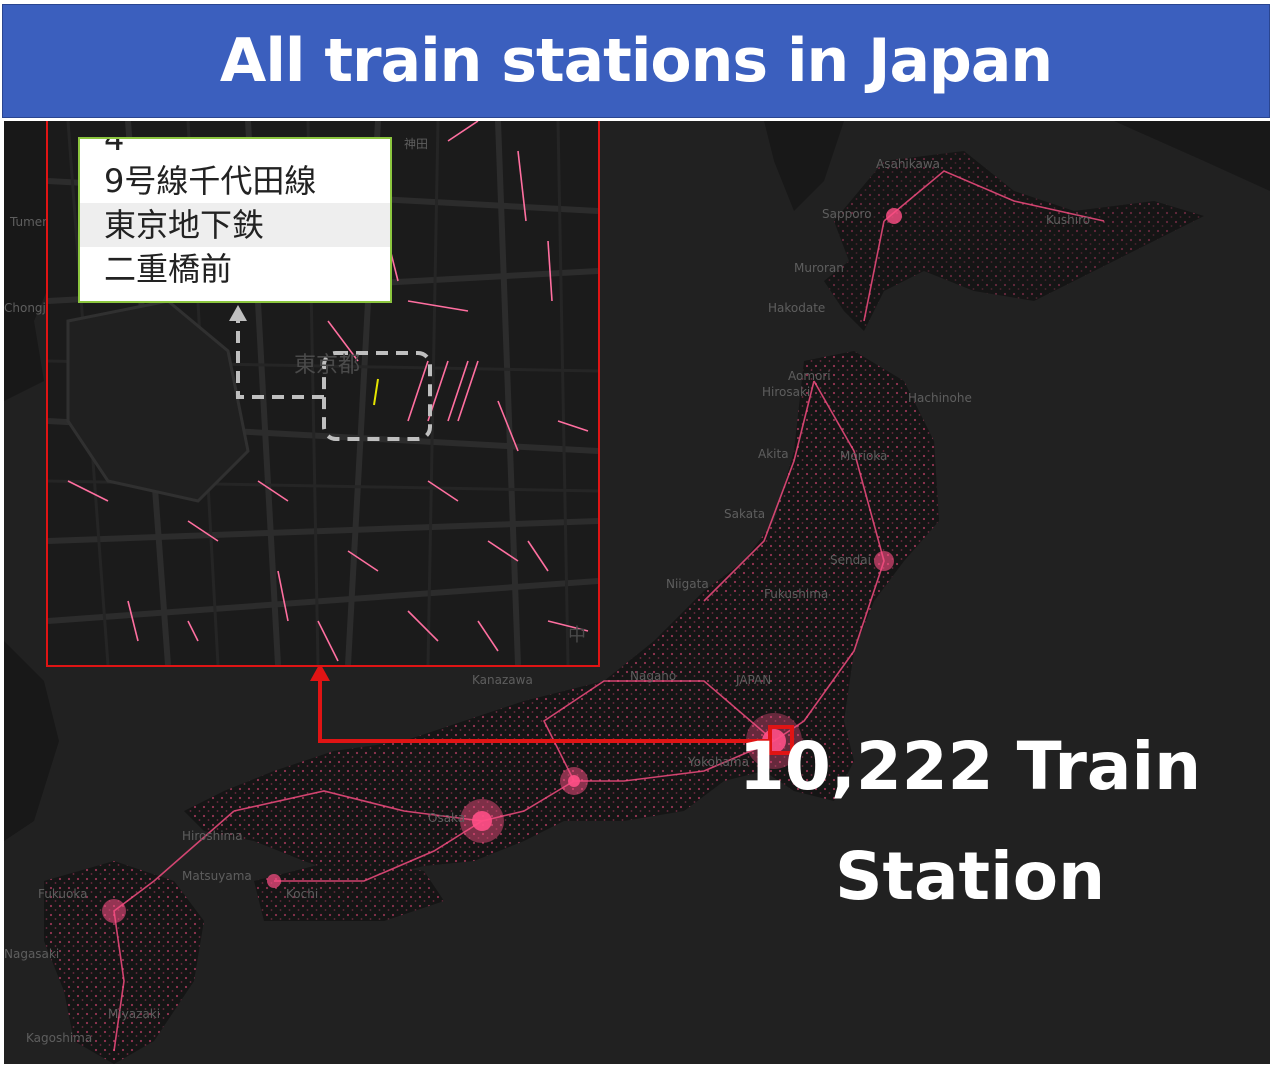  I want to click on kuril-landmass, so click(1192, 156).